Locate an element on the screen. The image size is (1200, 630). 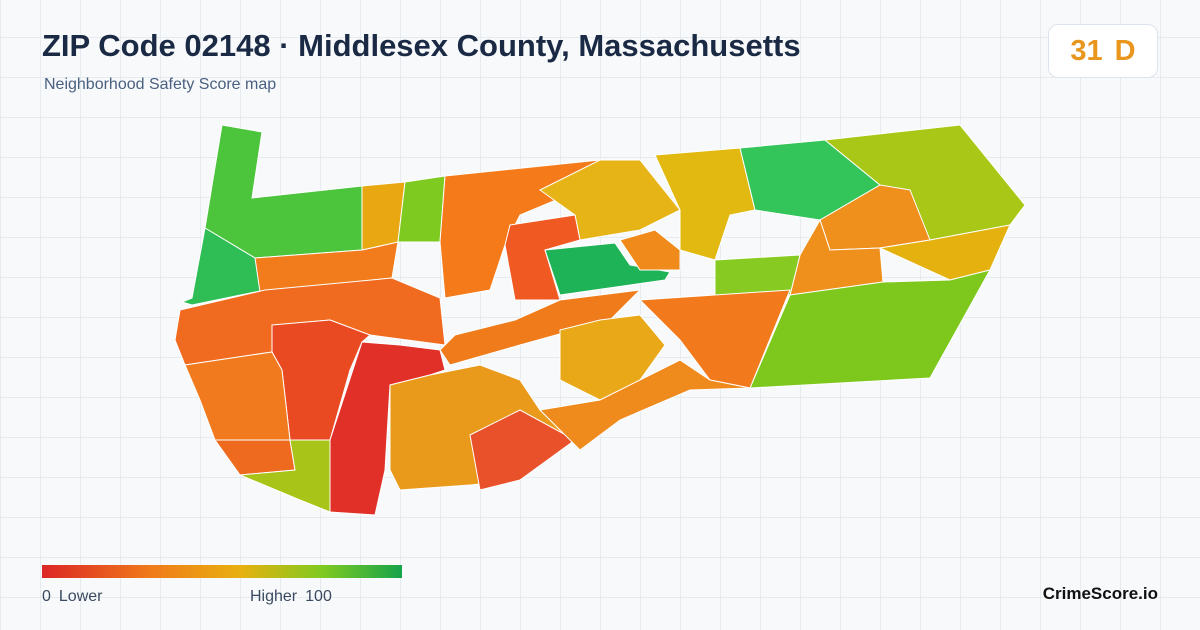
legend-min-label: Lower is located at coordinates (80, 596).